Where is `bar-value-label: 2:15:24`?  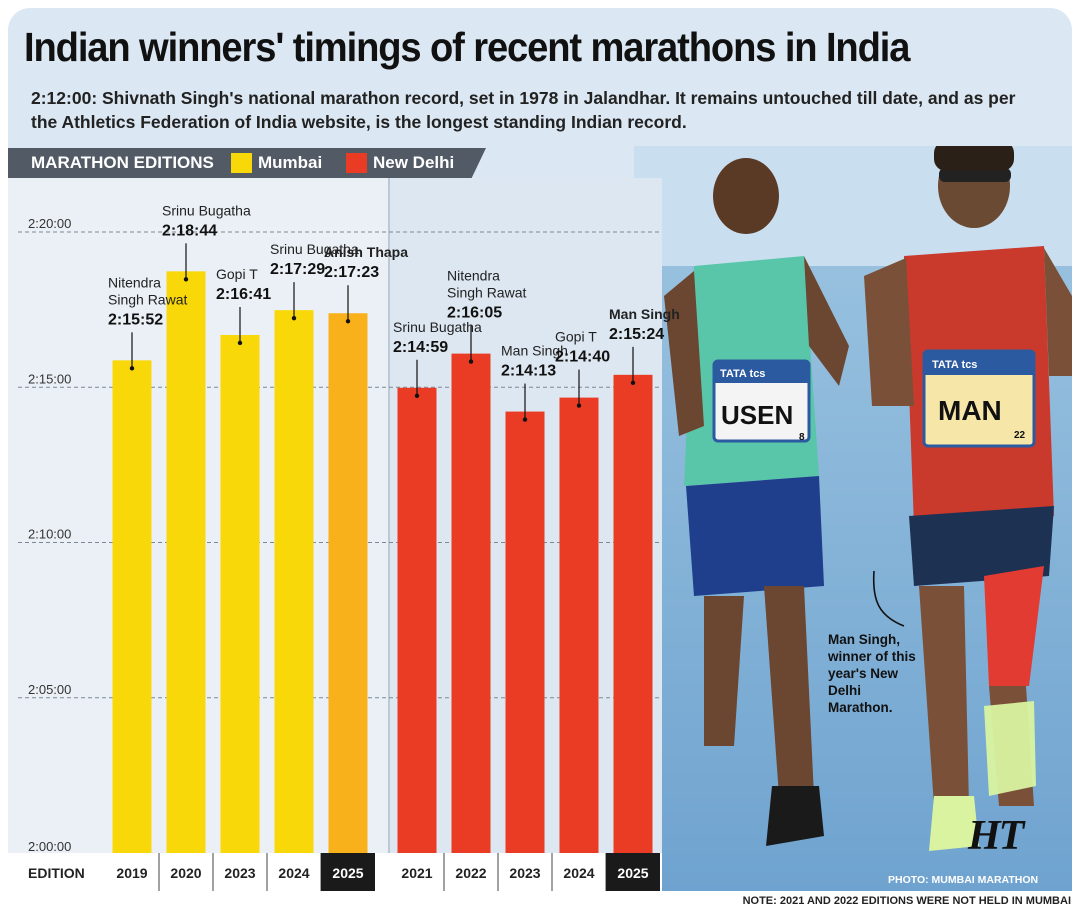 bar-value-label: 2:15:24 is located at coordinates (636, 334).